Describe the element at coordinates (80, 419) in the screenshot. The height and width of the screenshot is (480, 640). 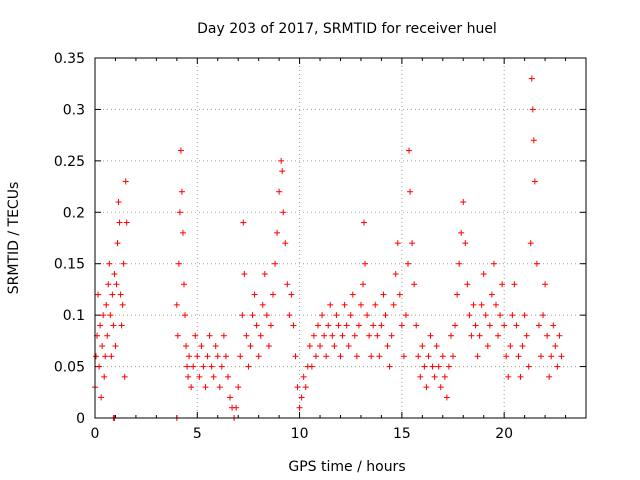
I see `y-tick-label: 0` at that location.